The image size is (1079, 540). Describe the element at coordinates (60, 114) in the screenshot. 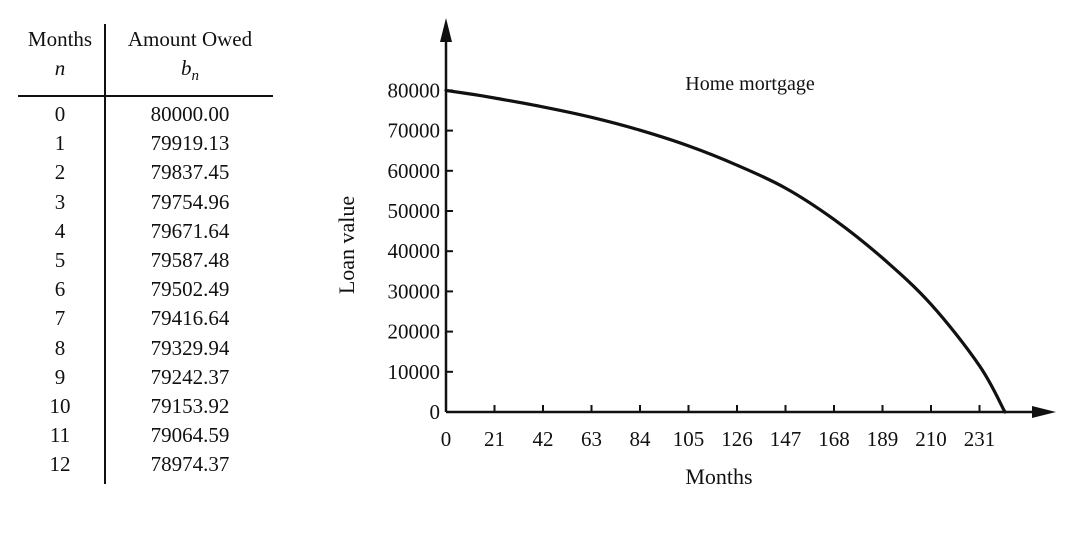

I see `cell-n: 0` at that location.